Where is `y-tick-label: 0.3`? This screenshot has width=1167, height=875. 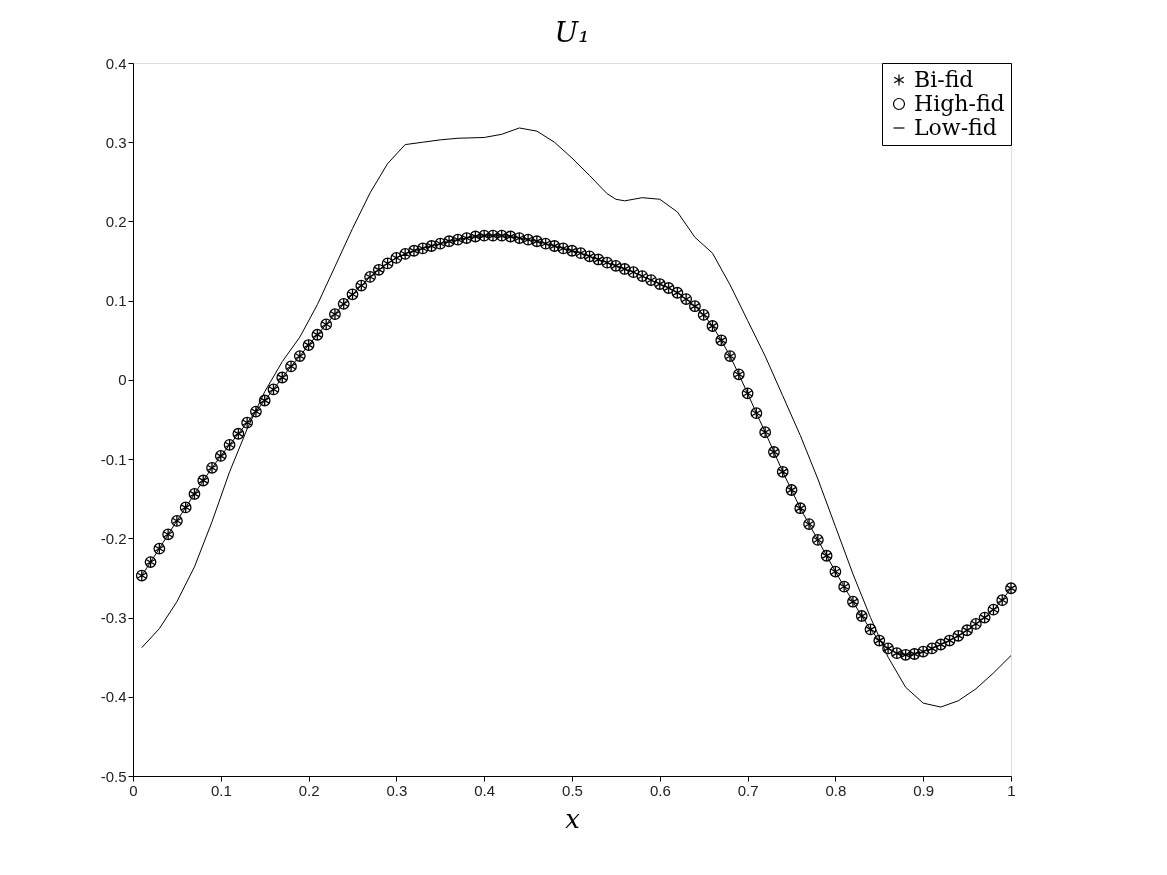
y-tick-label: 0.3 is located at coordinates (116, 142).